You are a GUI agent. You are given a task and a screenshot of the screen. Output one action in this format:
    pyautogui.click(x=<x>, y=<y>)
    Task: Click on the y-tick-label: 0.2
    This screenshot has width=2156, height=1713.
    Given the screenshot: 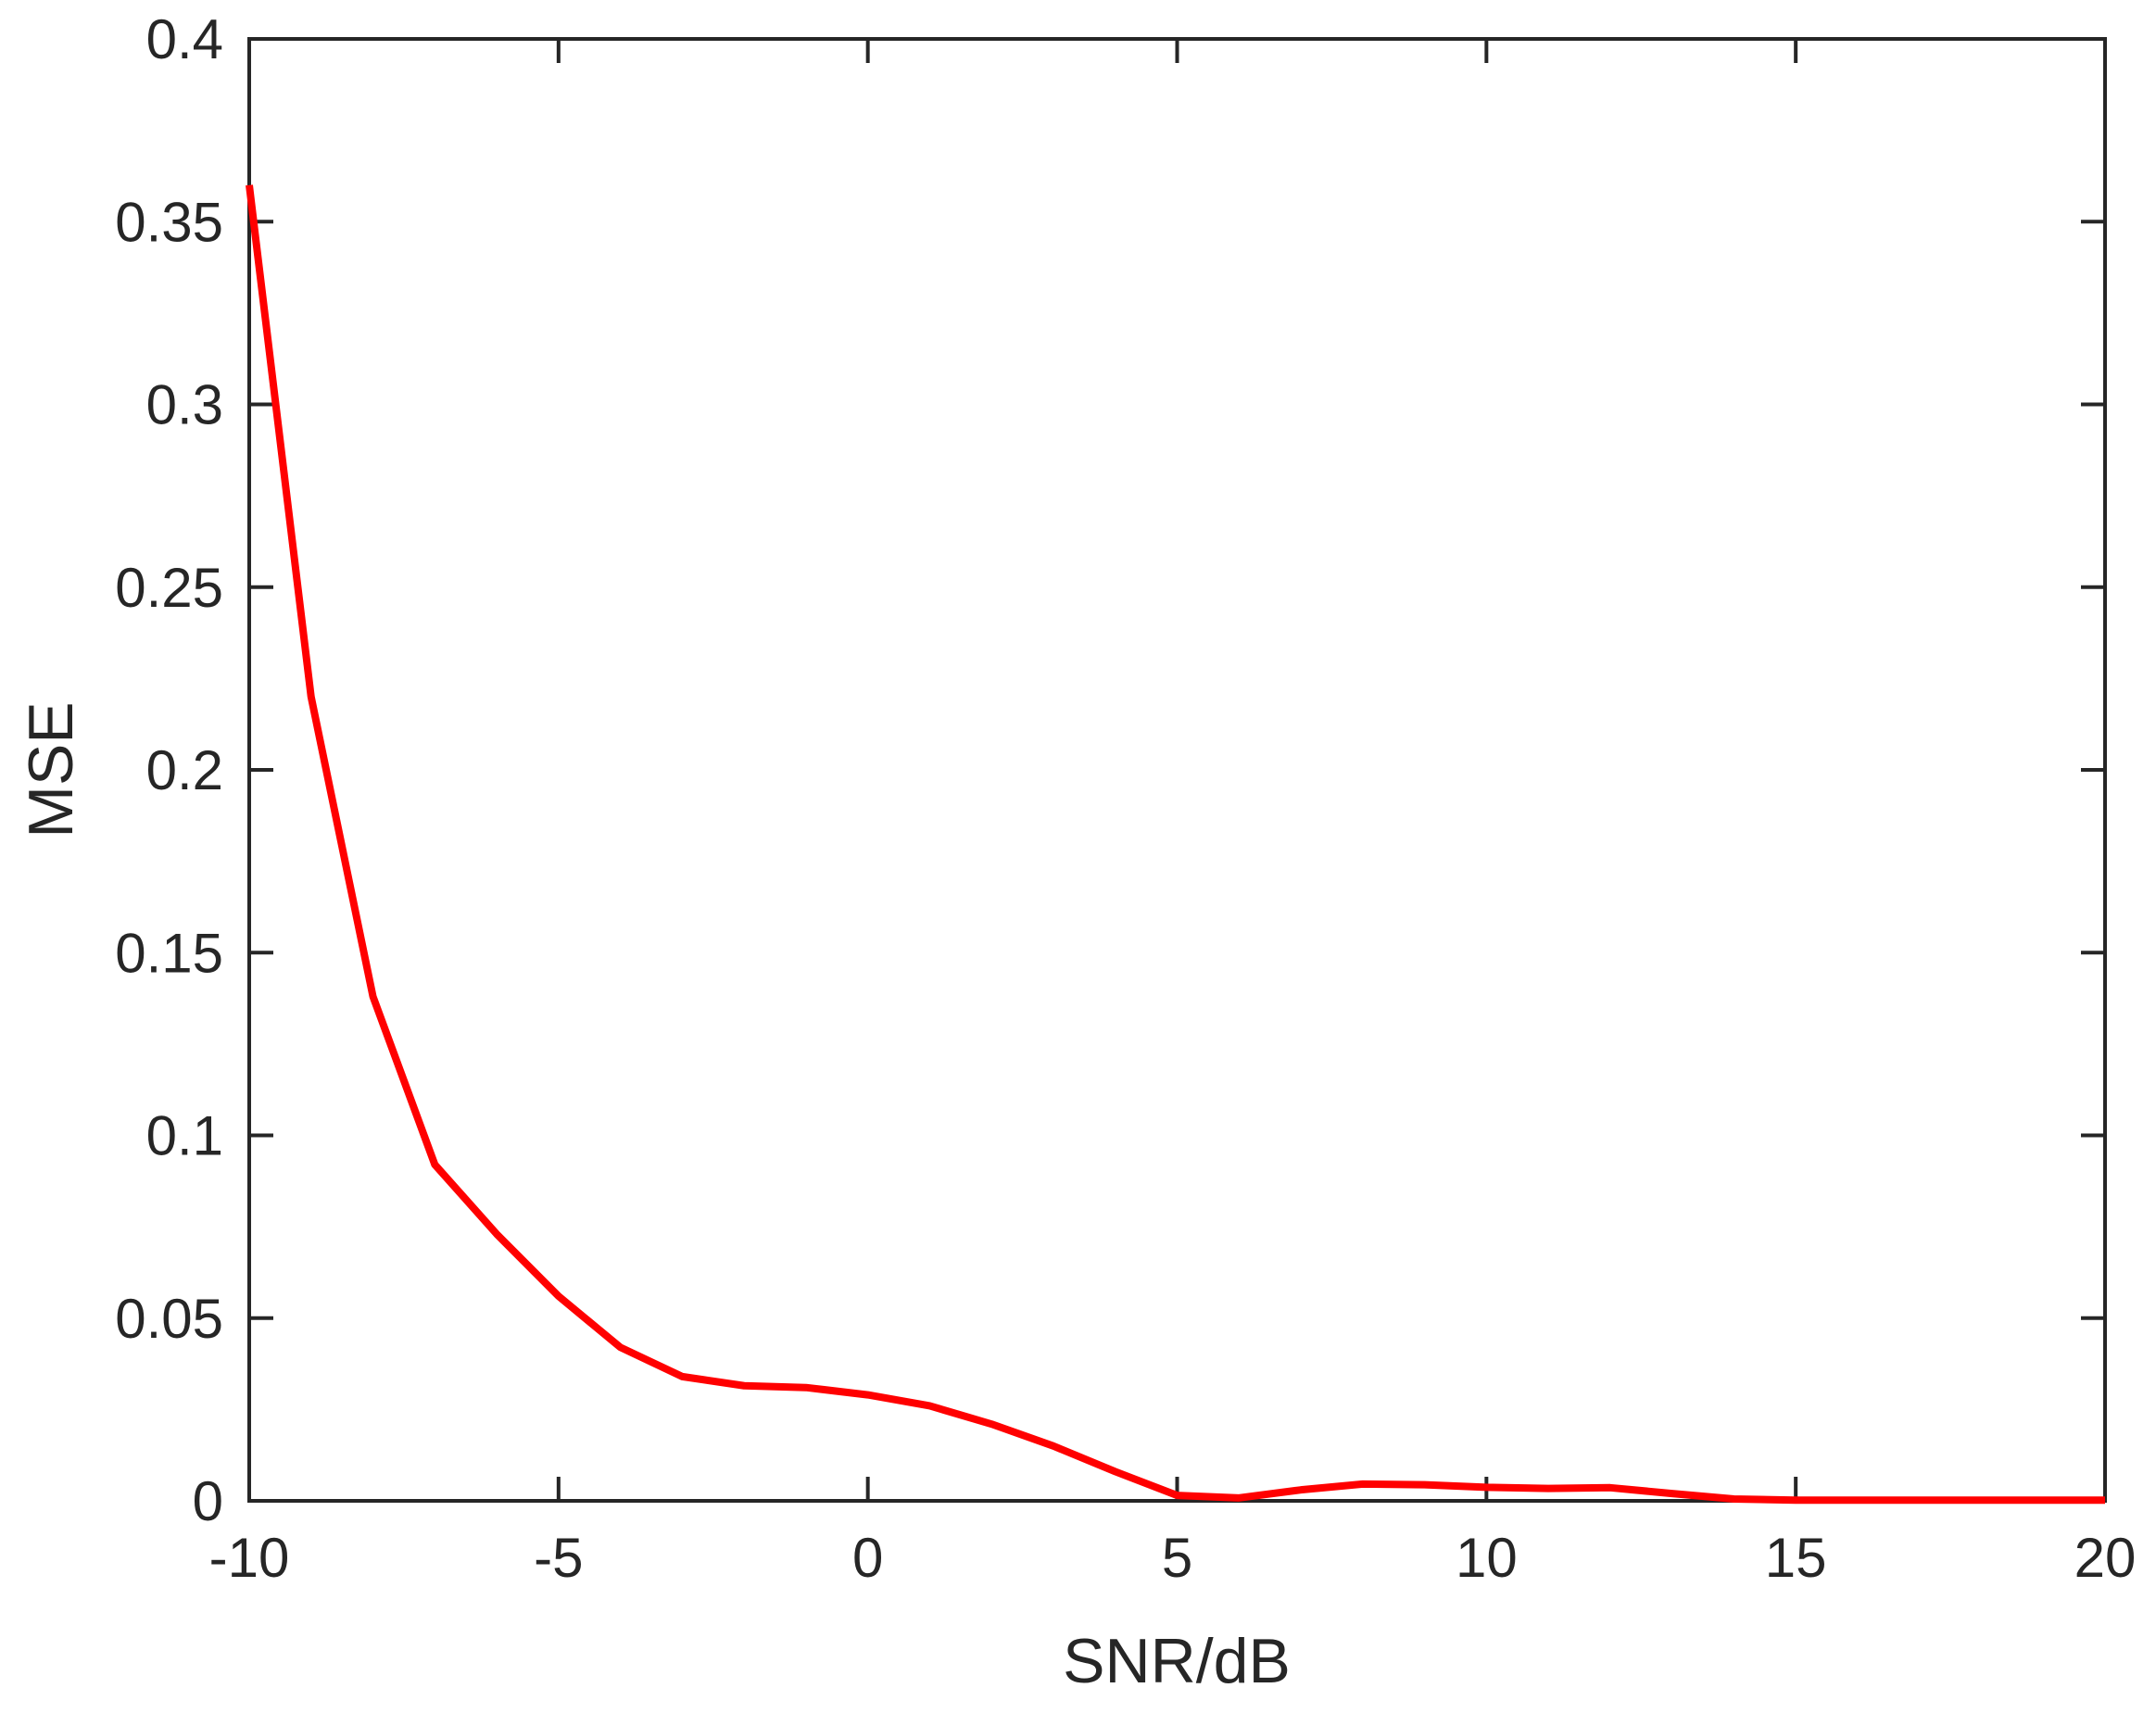 What is the action you would take?
    pyautogui.click(x=184, y=770)
    